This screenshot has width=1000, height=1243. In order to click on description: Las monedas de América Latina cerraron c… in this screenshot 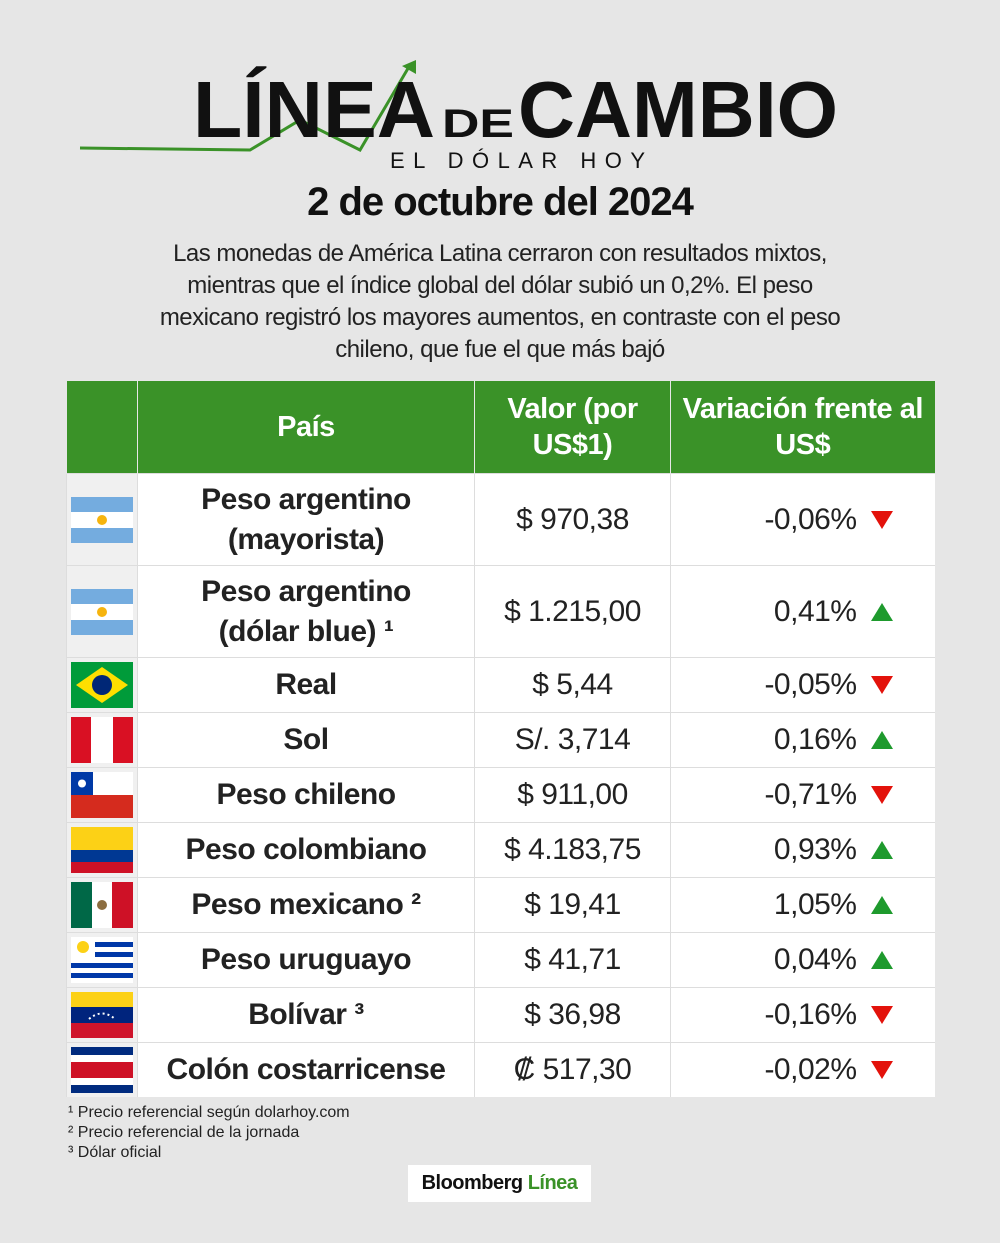, I will do `click(500, 301)`.